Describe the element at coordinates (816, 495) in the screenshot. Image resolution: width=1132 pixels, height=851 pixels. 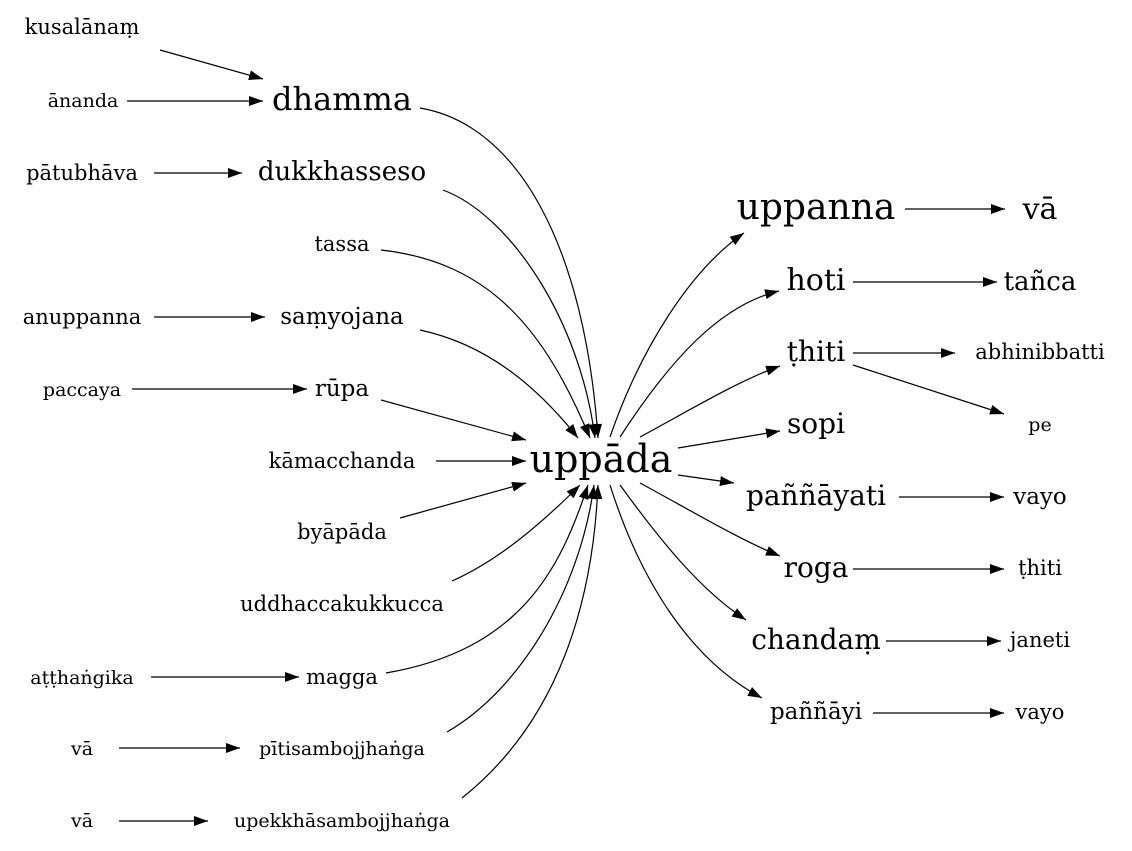
I see `node-pannayati: paññāyati` at that location.